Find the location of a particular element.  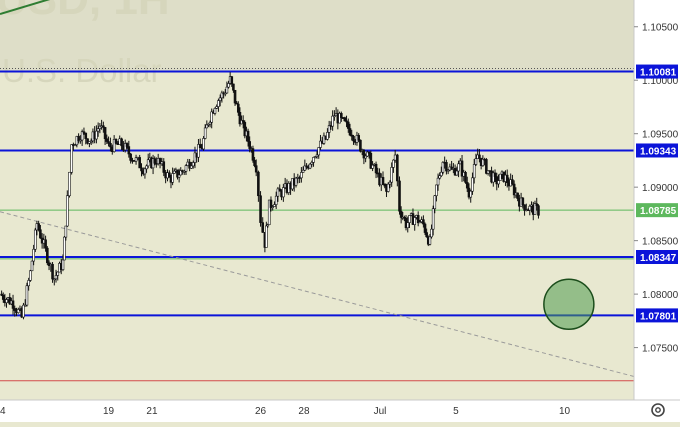

price-tick-label-0: 1.07500 is located at coordinates (660, 349).